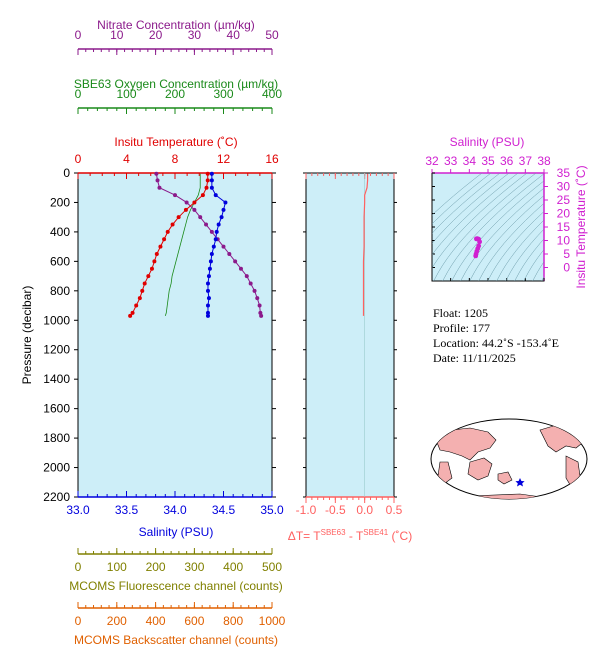  What do you see at coordinates (564, 227) in the screenshot?
I see `ts-y-tick-label: 15` at bounding box center [564, 227].